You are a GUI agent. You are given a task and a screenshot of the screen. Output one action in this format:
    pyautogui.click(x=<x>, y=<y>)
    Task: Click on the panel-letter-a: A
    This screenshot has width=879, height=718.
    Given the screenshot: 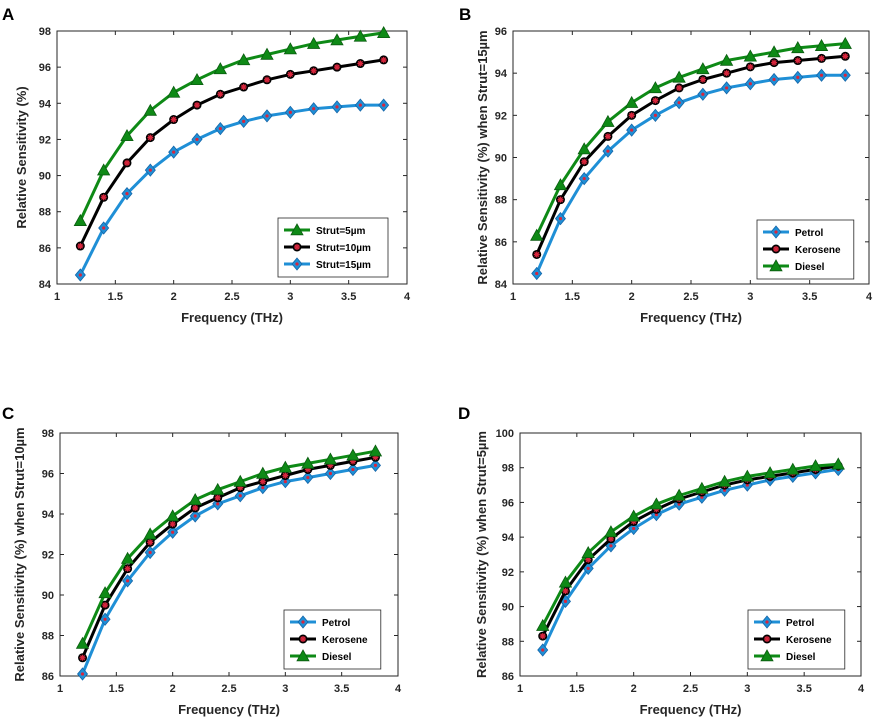 What is the action you would take?
    pyautogui.click(x=8, y=14)
    